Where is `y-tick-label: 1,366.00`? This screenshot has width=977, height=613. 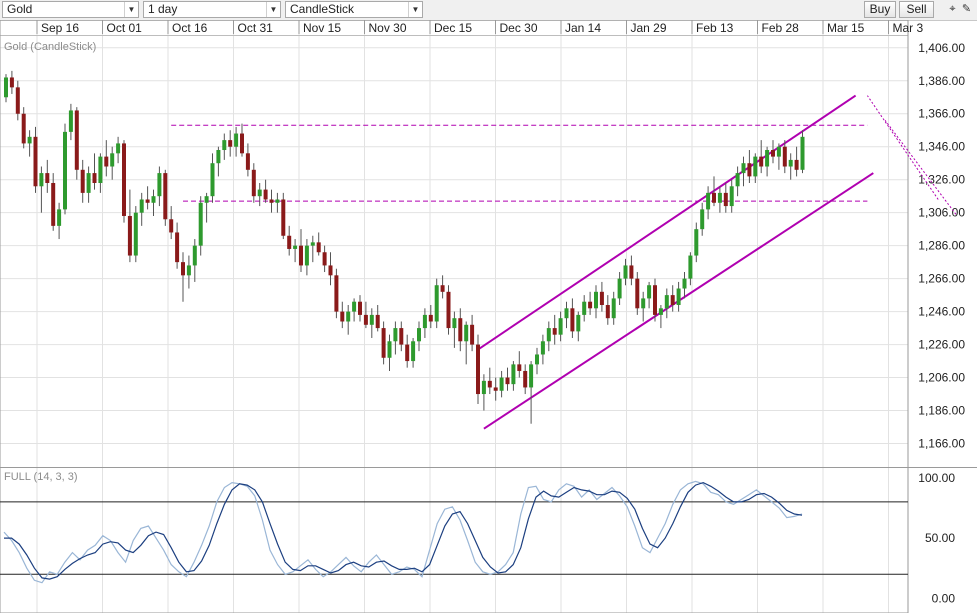 y-tick-label: 1,366.00 is located at coordinates (941, 114).